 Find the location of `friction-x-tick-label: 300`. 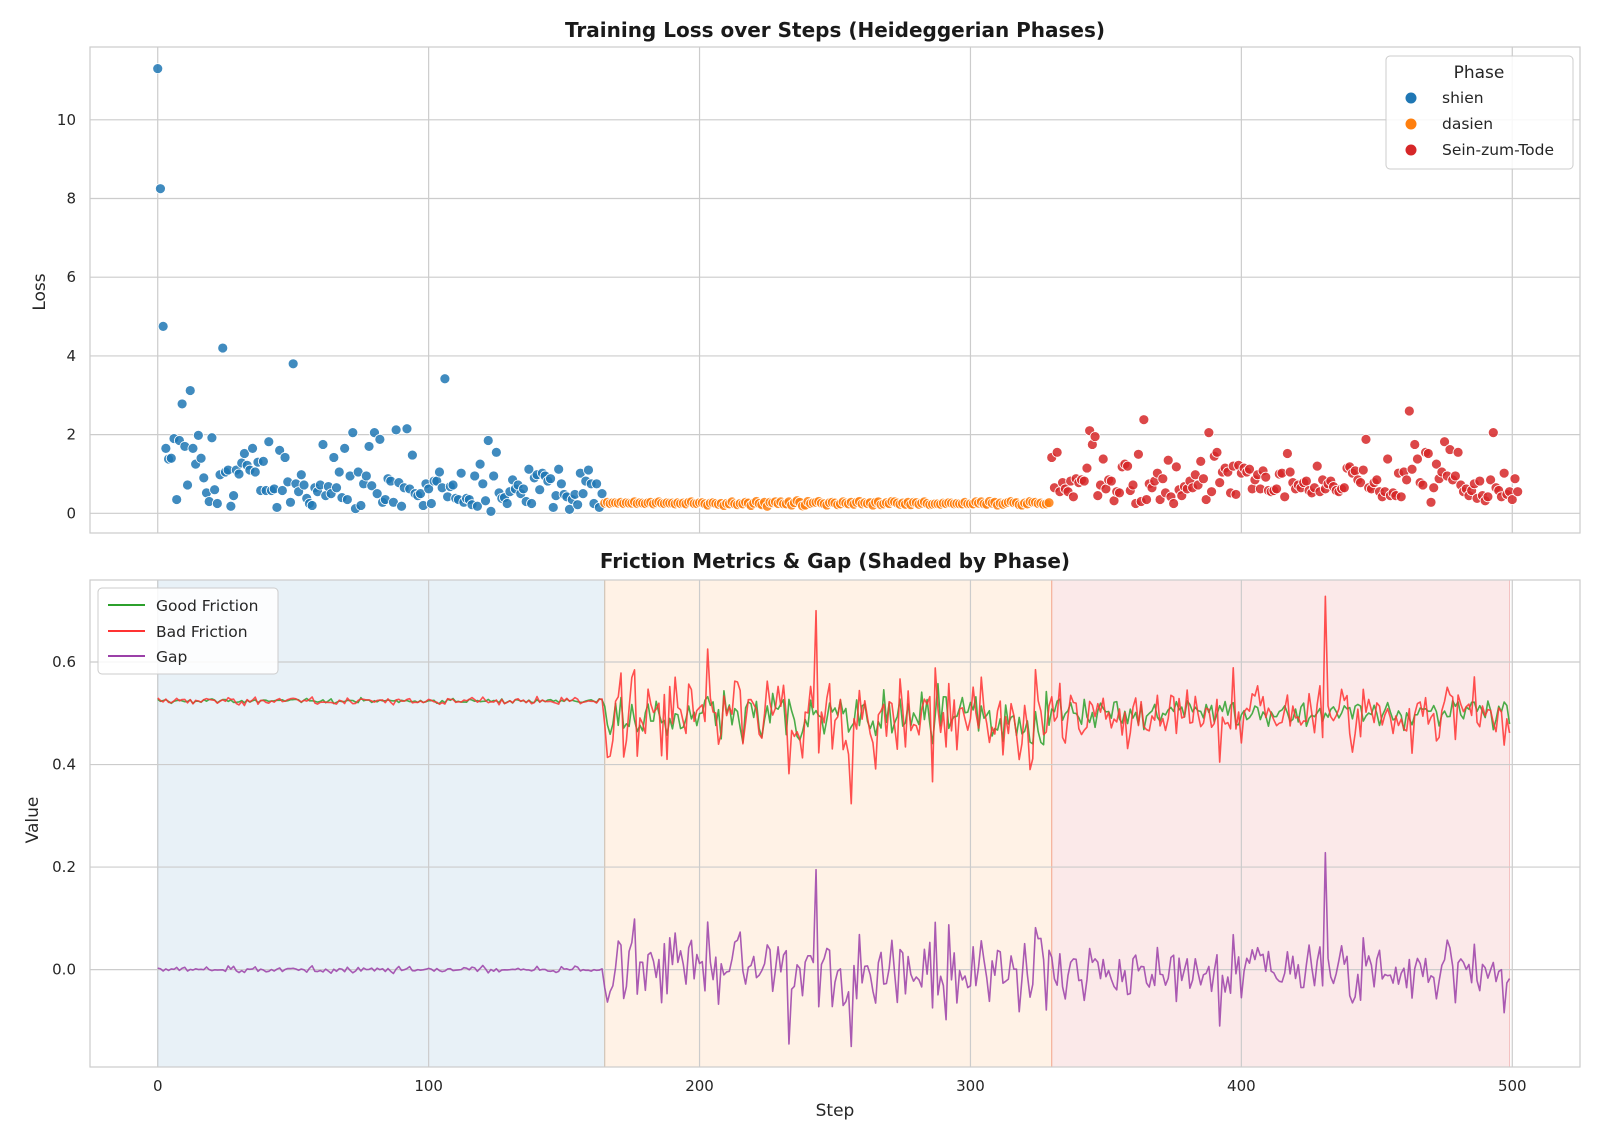

friction-x-tick-label: 300 is located at coordinates (970, 1086).